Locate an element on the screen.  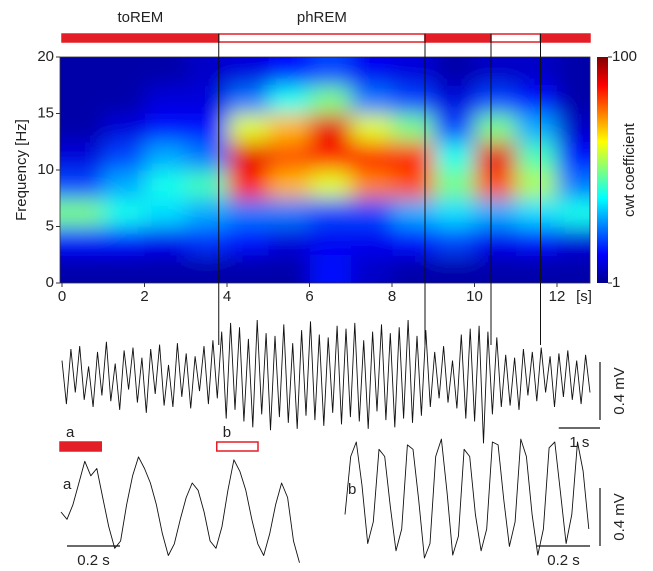
state-label: toREM is located at coordinates (140, 17).